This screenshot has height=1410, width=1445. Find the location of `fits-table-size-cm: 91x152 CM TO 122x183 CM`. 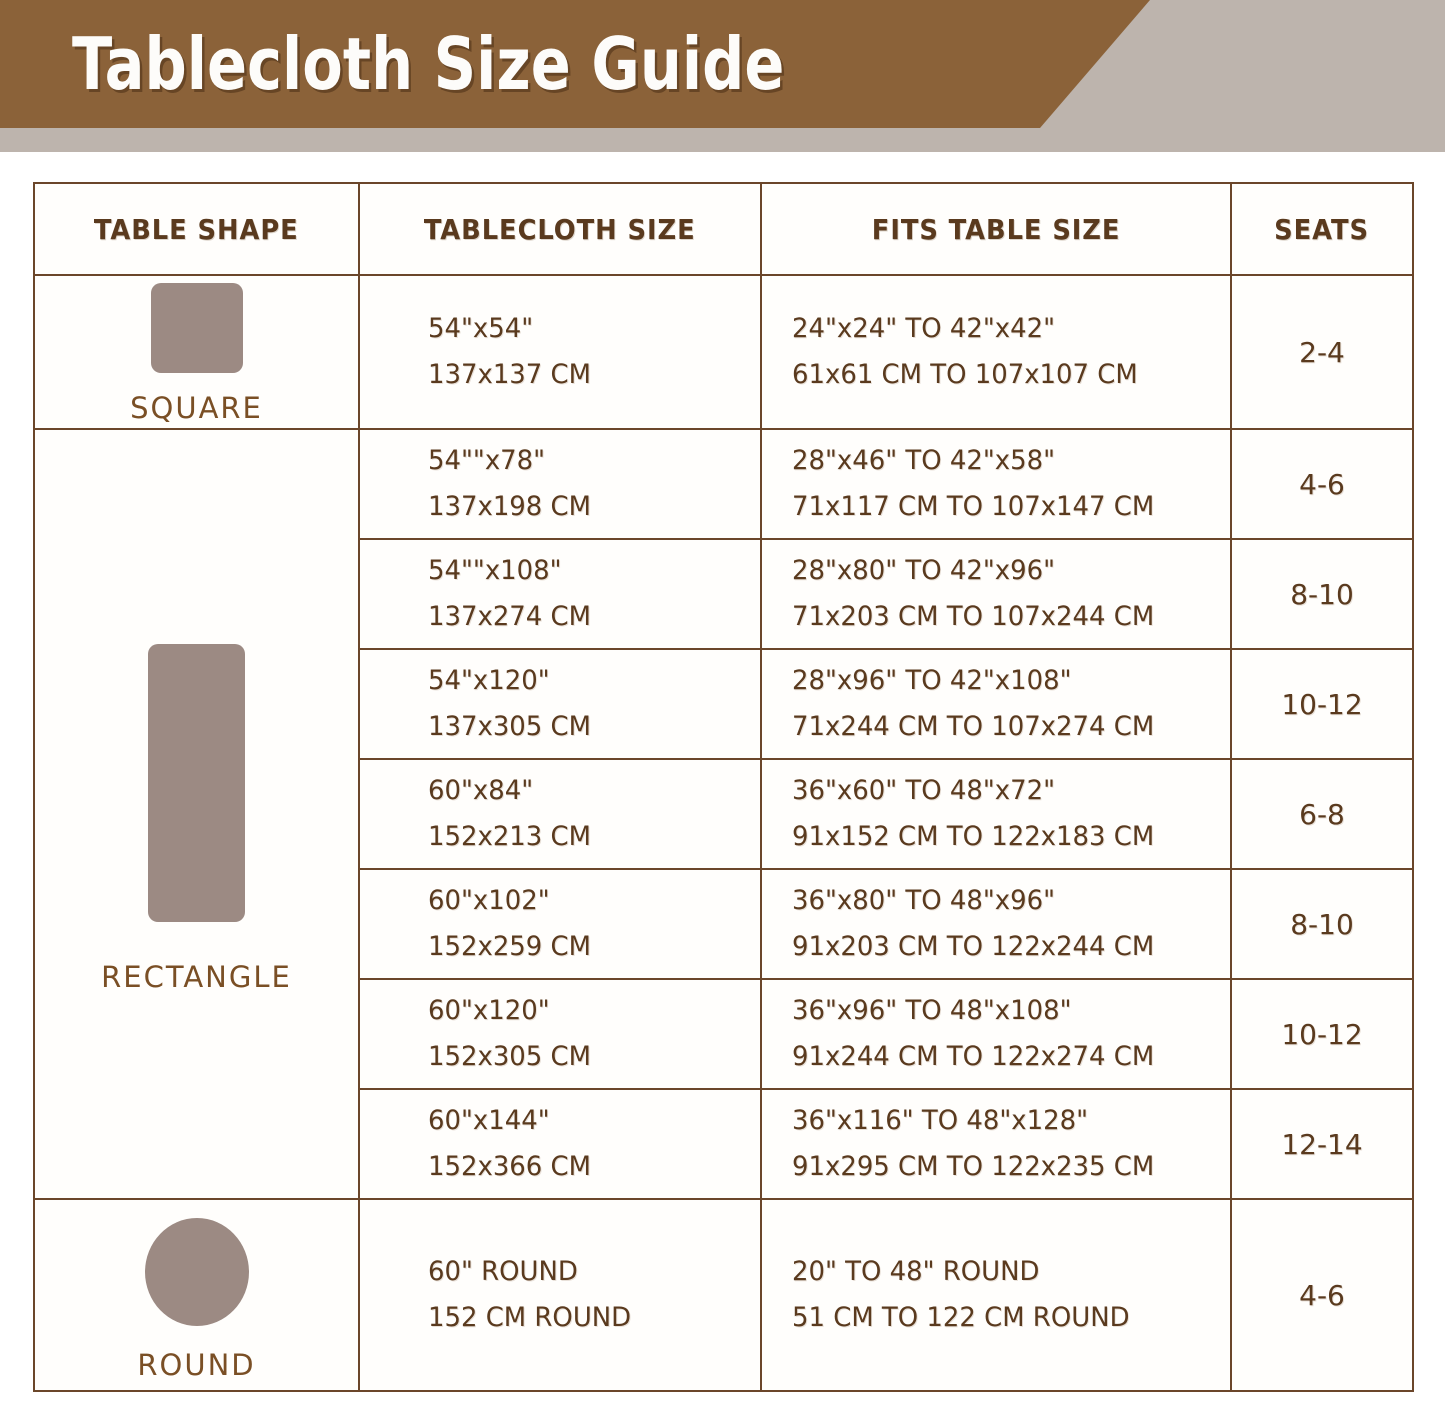

fits-table-size-cm: 91x152 CM TO 122x183 CM is located at coordinates (973, 836).